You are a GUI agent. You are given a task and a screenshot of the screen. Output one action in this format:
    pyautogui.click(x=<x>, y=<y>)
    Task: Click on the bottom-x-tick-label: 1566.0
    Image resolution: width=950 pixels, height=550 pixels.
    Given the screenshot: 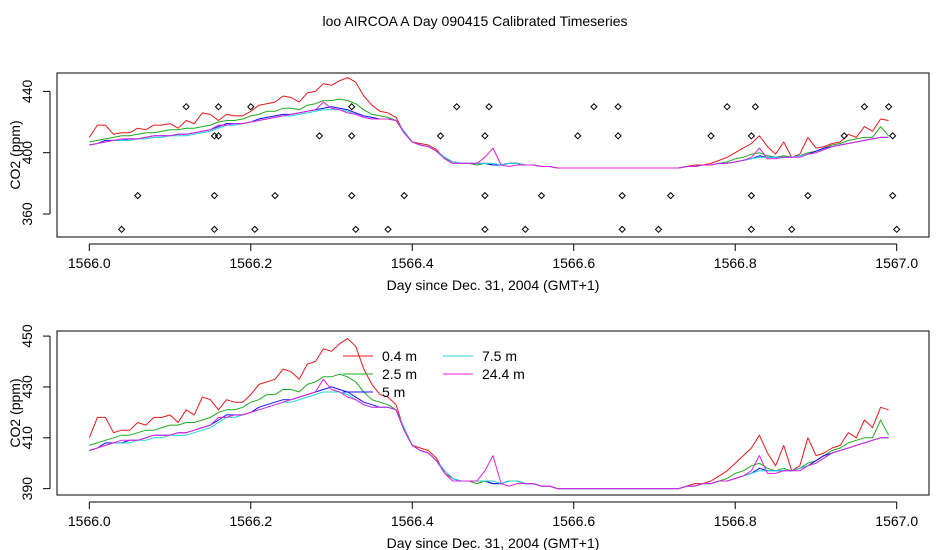 What is the action you would take?
    pyautogui.click(x=89, y=521)
    